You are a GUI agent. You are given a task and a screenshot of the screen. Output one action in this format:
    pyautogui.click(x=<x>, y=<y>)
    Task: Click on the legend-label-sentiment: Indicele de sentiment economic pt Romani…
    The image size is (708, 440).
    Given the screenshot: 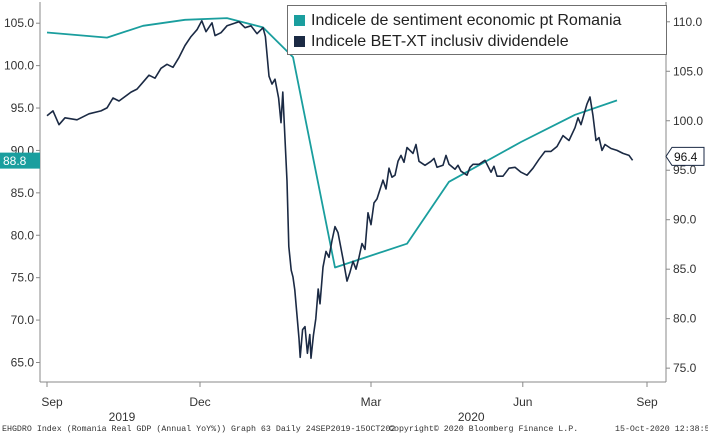 What is the action you would take?
    pyautogui.click(x=466, y=20)
    